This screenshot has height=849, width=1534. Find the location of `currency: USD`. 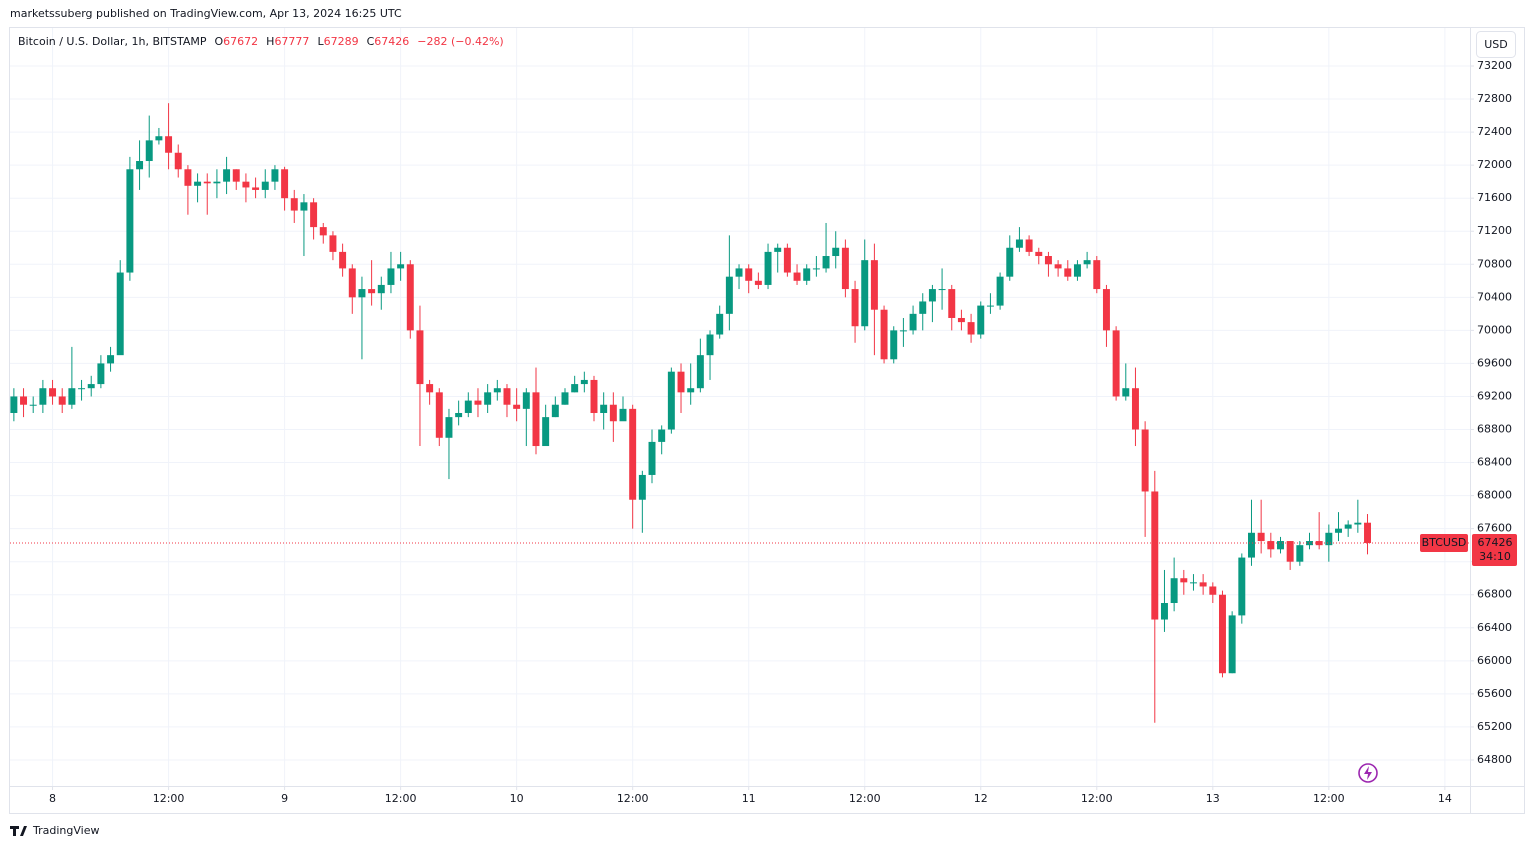

currency: USD is located at coordinates (1496, 44).